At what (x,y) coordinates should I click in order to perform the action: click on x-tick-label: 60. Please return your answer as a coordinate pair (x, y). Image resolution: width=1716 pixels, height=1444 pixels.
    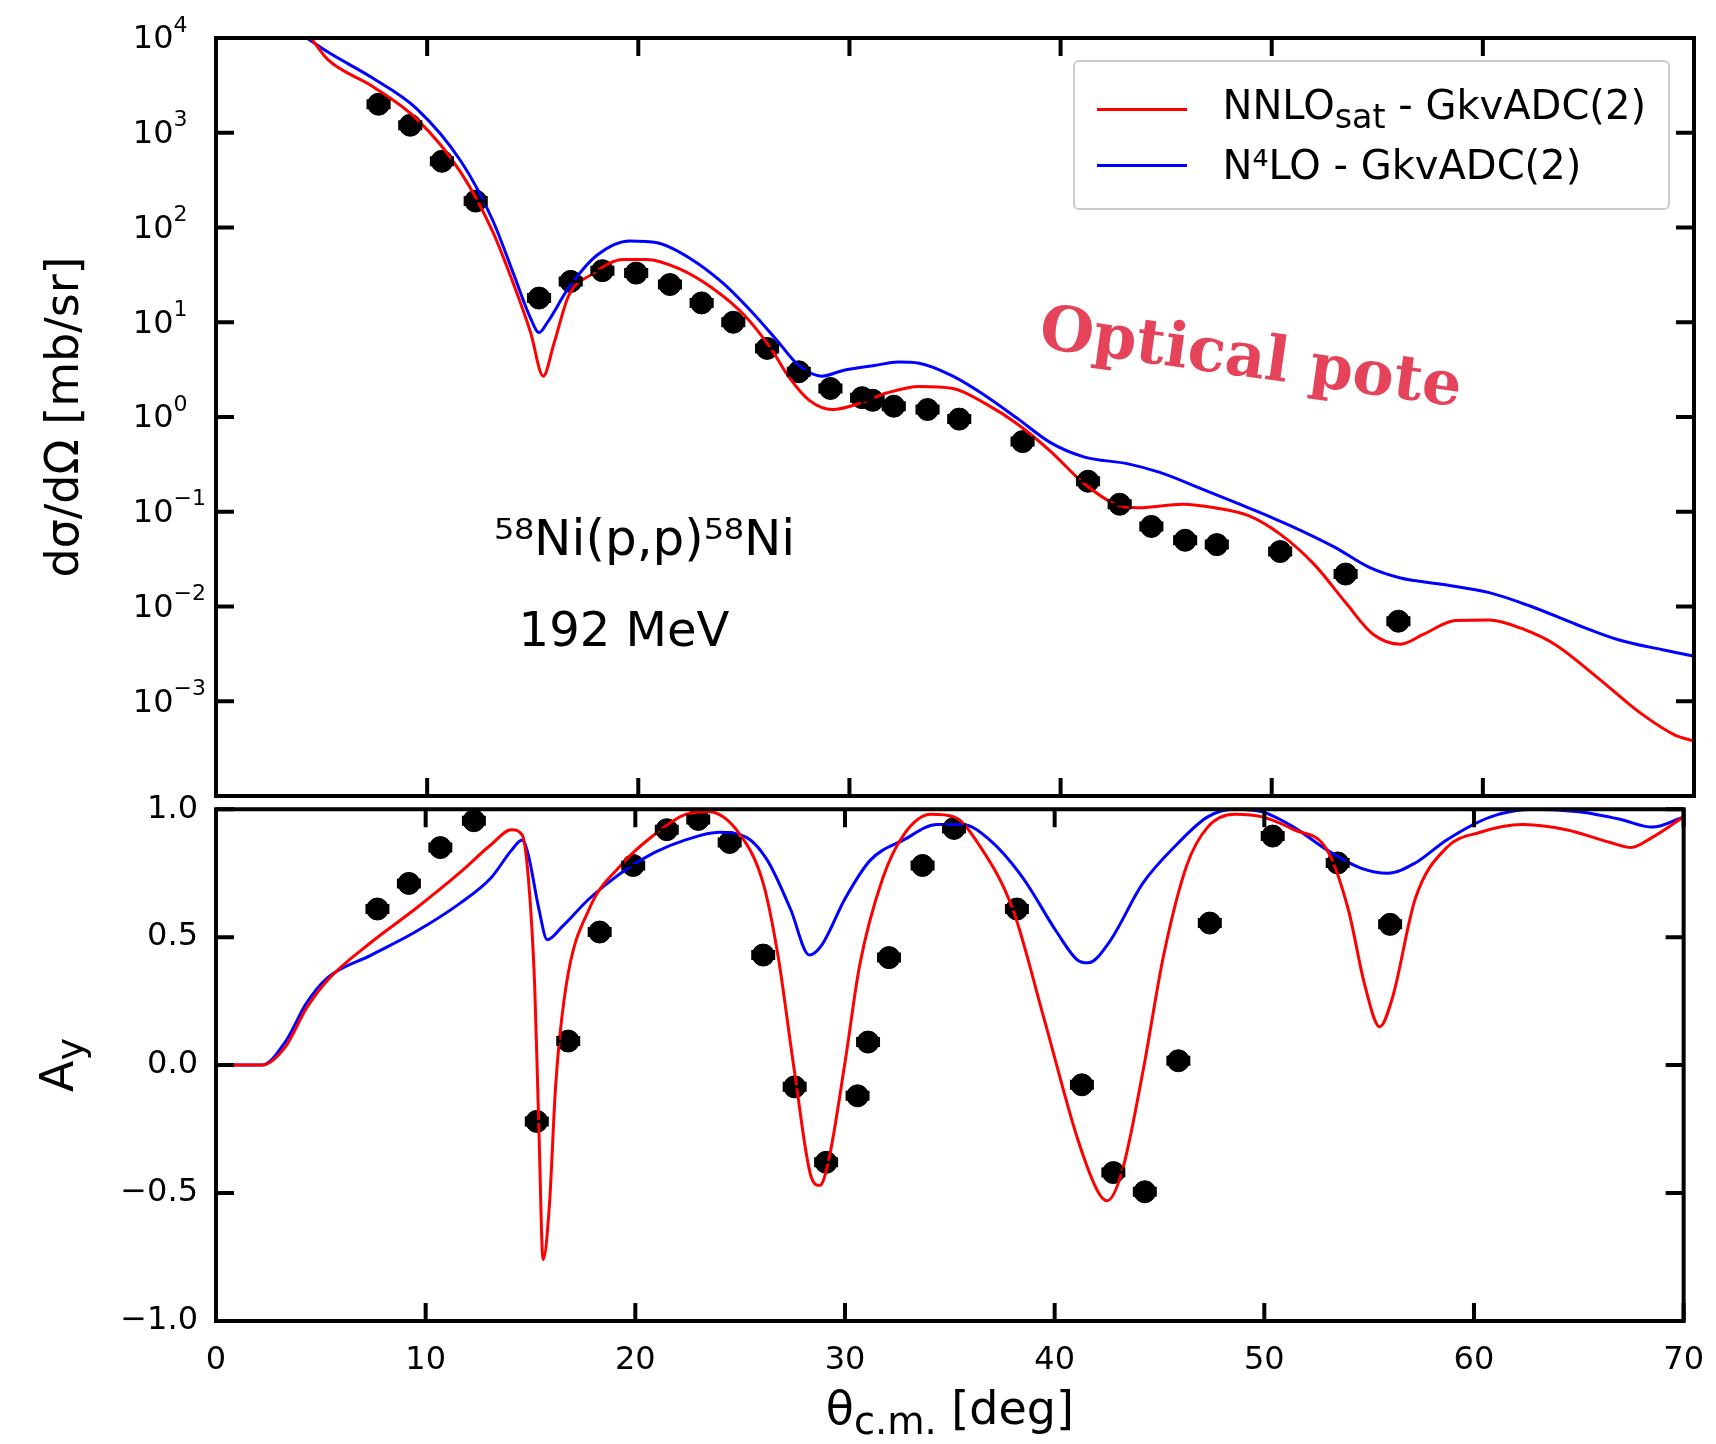
    Looking at the image, I should click on (1474, 1357).